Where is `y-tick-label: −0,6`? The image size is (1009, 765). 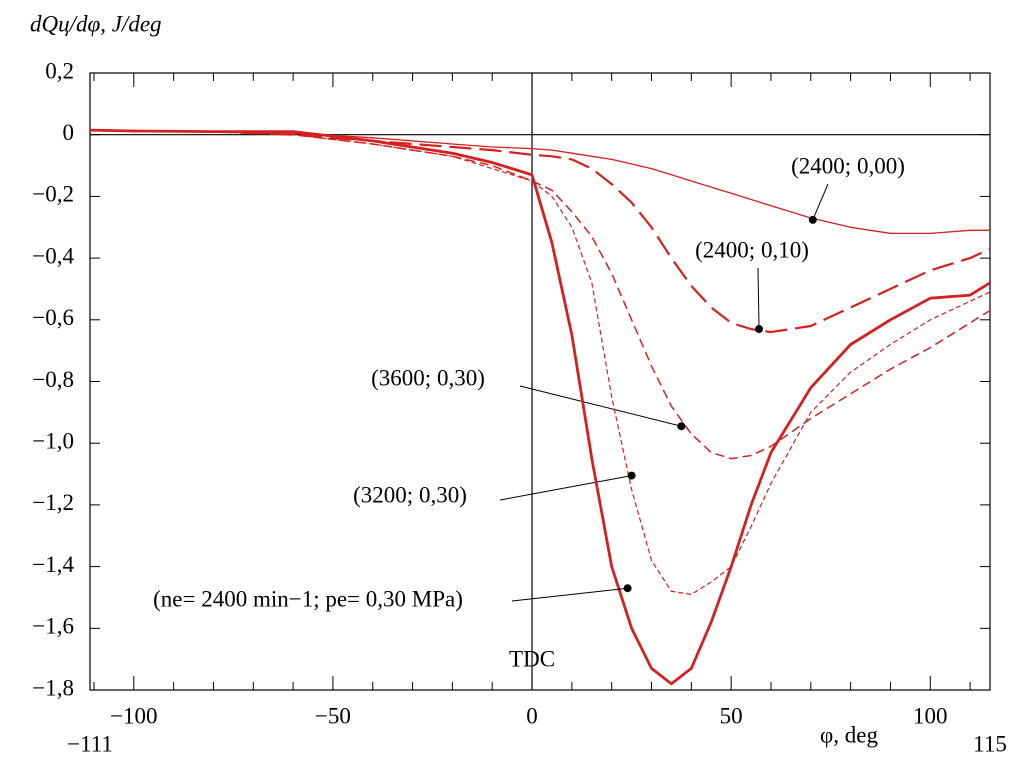
y-tick-label: −0,6 is located at coordinates (53, 317).